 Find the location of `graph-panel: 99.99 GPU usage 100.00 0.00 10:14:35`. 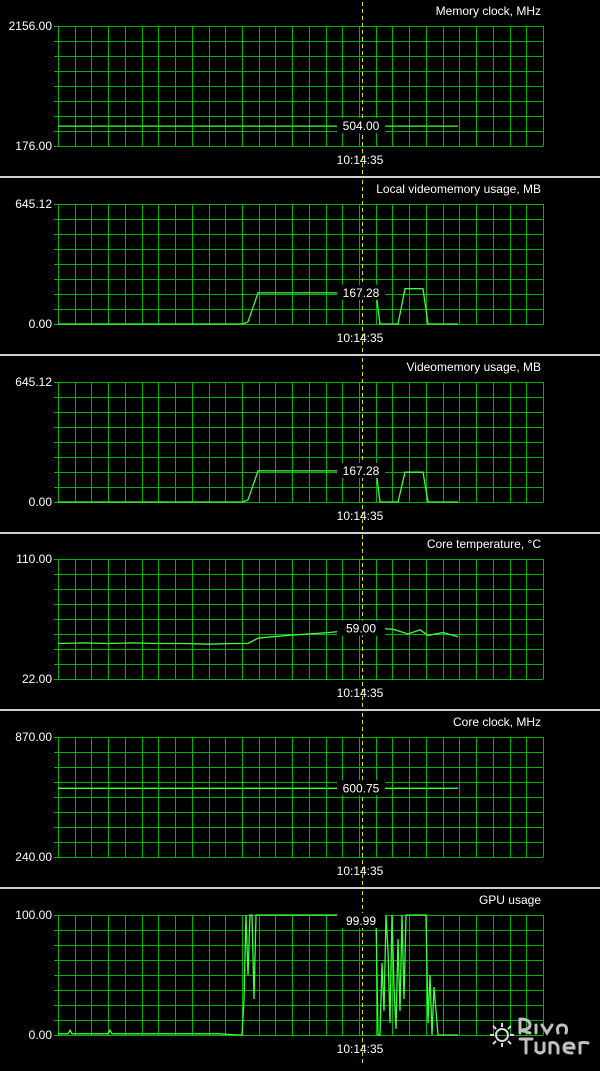

graph-panel: 99.99 GPU usage 100.00 0.00 10:14:35 is located at coordinates (279, 977).